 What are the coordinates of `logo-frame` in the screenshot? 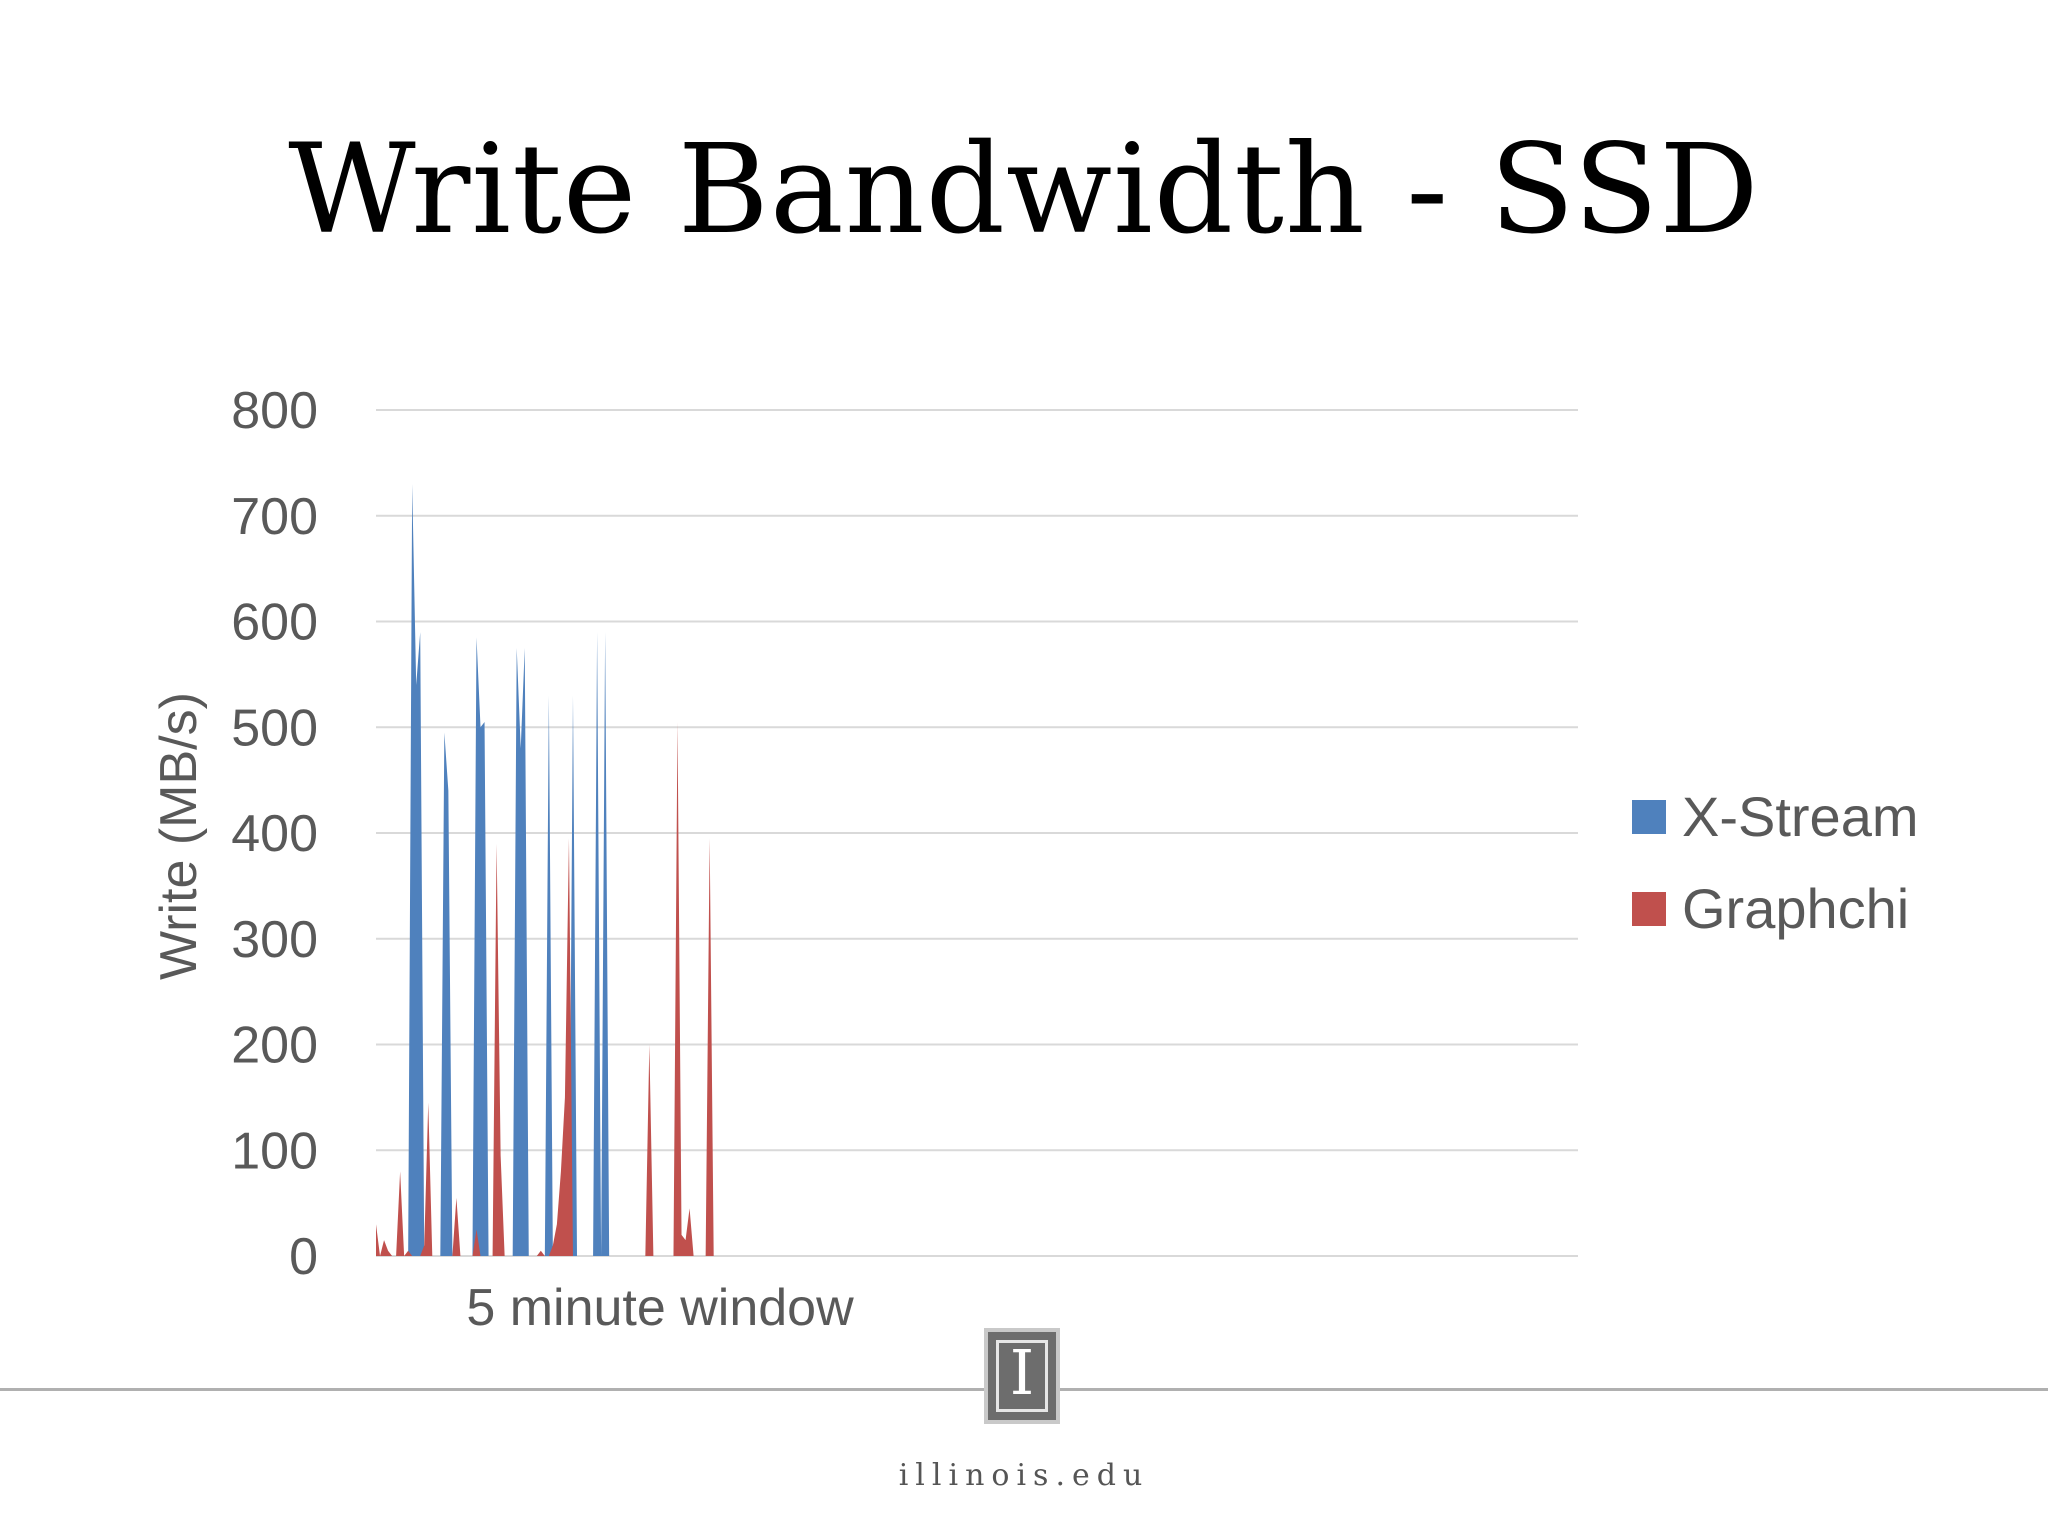 It's located at (1022, 1376).